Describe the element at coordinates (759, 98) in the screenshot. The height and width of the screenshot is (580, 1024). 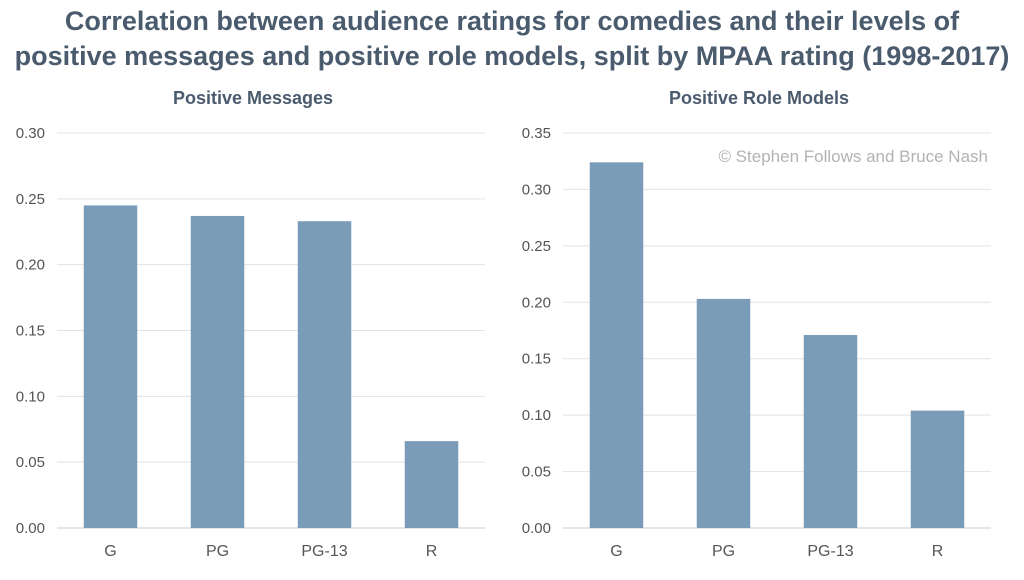
I see `chart-title: Positive Role Models` at that location.